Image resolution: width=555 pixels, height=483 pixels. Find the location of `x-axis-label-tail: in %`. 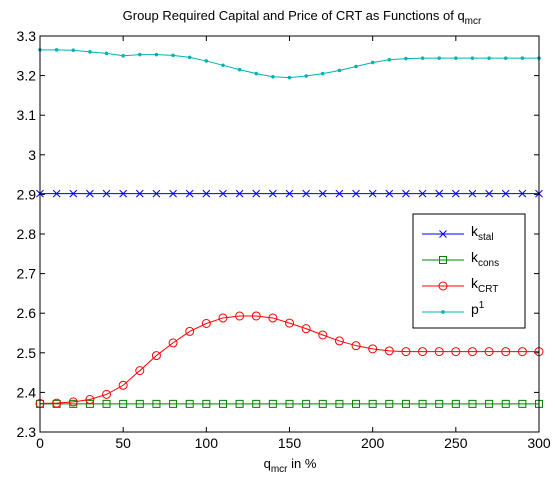

x-axis-label-tail: in % is located at coordinates (302, 463).